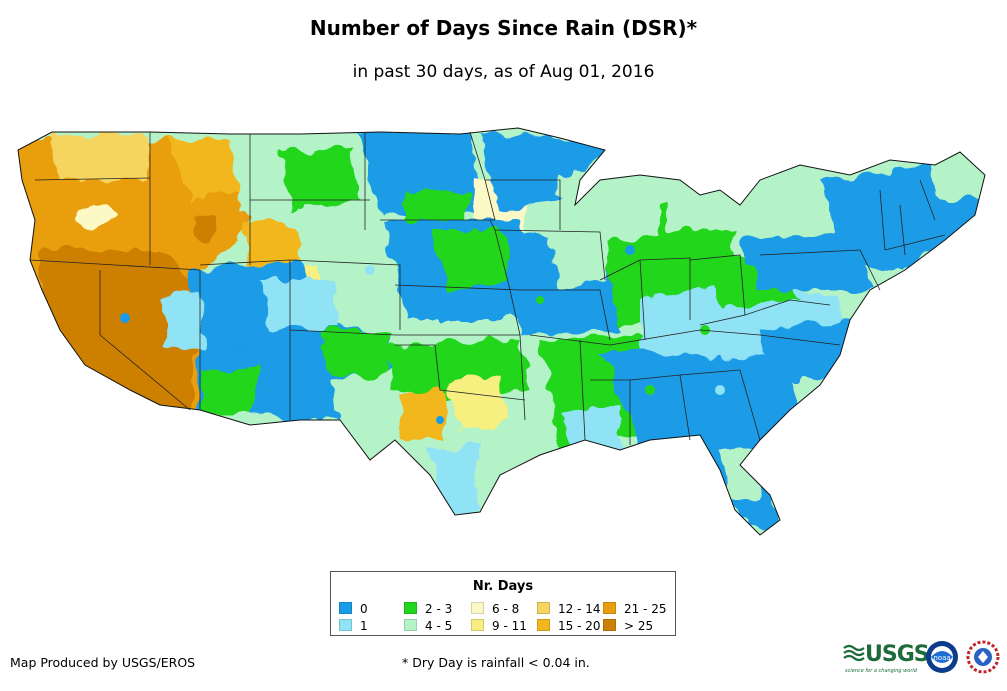 Image resolution: width=1007 pixels, height=691 pixels. What do you see at coordinates (439, 609) in the screenshot?
I see `legend-label: 2 - 3` at bounding box center [439, 609].